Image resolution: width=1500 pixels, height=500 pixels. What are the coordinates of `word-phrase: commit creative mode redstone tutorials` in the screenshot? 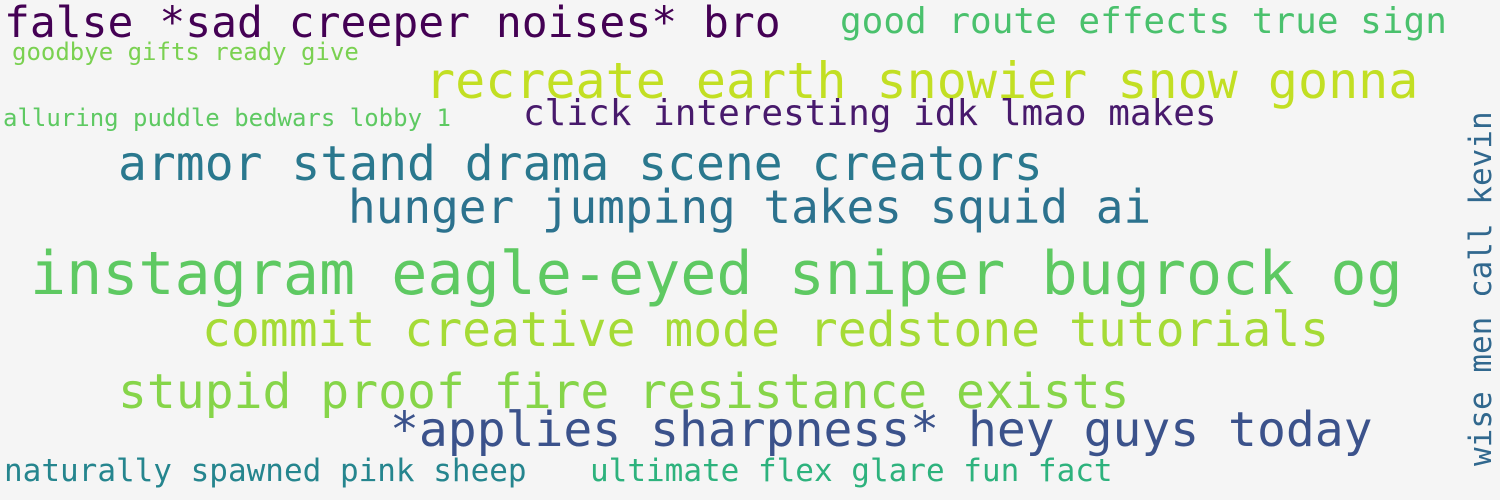 It's located at (766, 330).